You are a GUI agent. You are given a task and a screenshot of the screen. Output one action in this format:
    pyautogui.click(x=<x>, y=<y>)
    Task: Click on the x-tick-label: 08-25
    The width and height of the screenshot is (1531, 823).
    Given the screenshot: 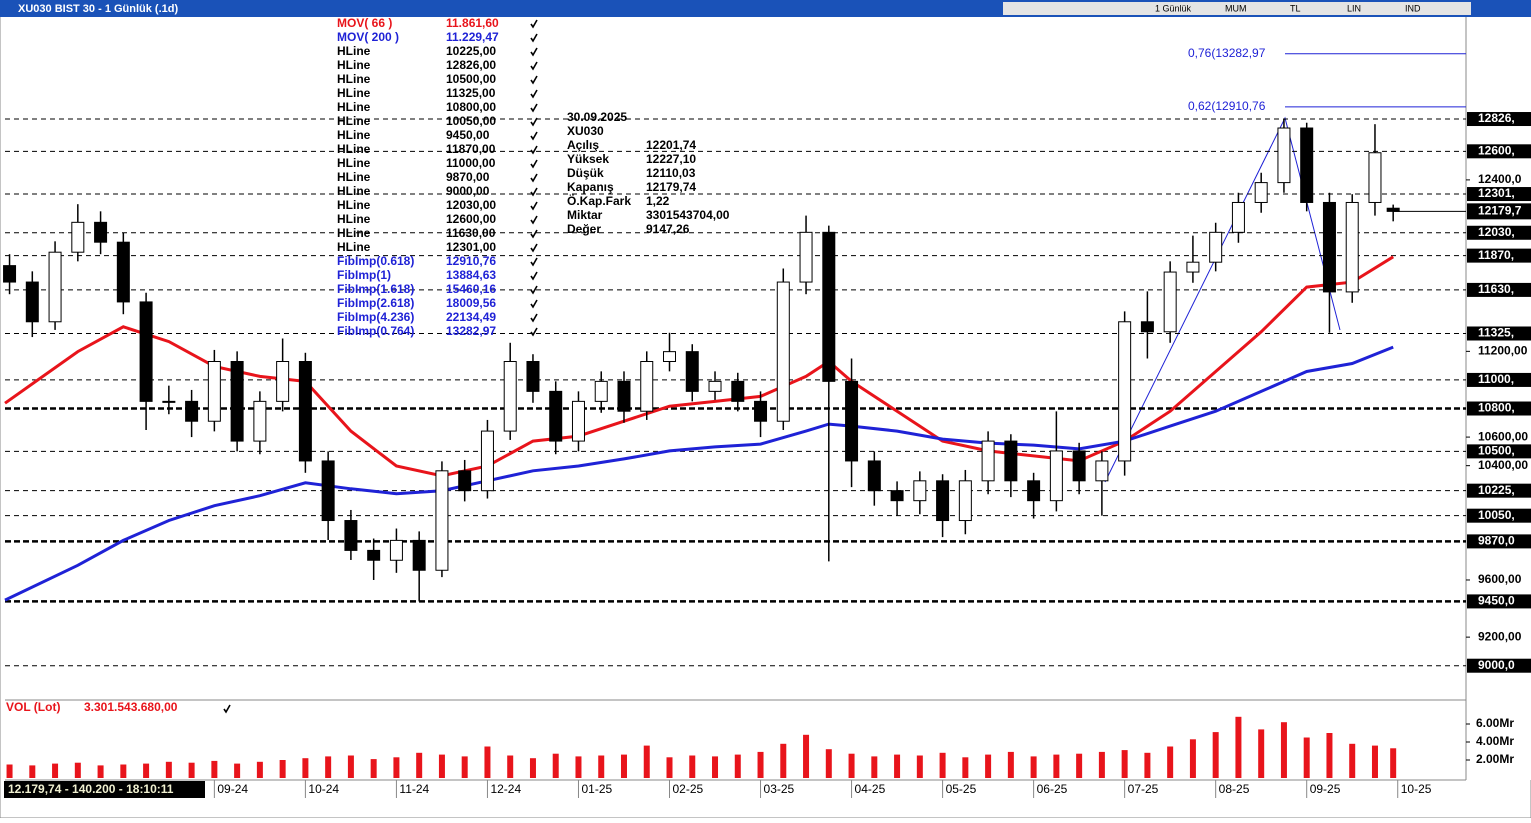 What is the action you would take?
    pyautogui.click(x=1234, y=789)
    